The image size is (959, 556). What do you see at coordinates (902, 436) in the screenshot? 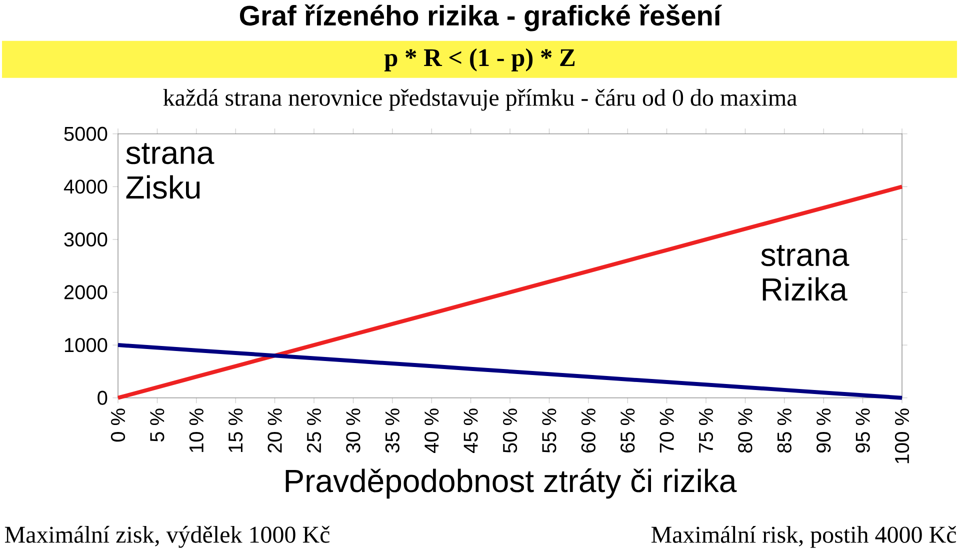
I see `x-tick-label: 100 %` at bounding box center [902, 436].